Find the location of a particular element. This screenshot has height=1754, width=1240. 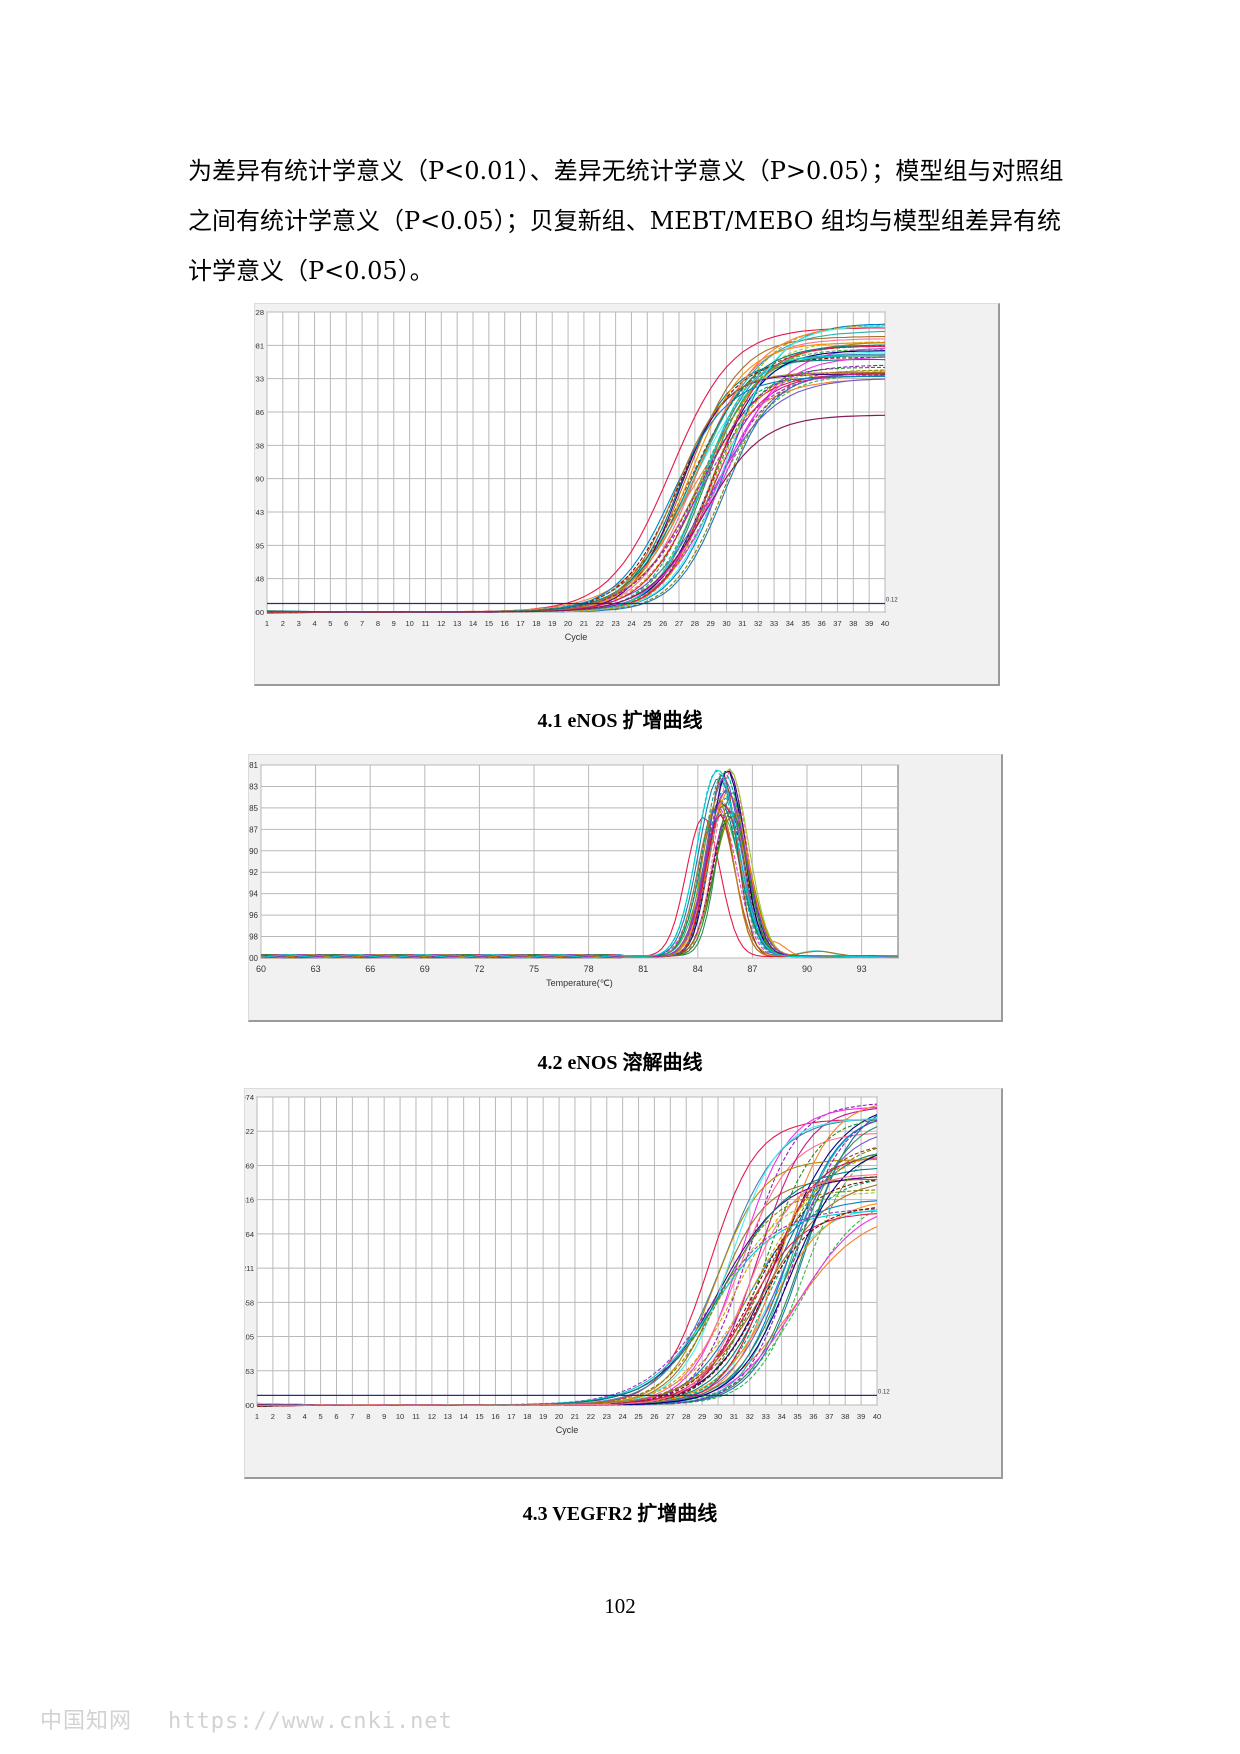

y-tick-label: 2.35486 is located at coordinates (259, 412).